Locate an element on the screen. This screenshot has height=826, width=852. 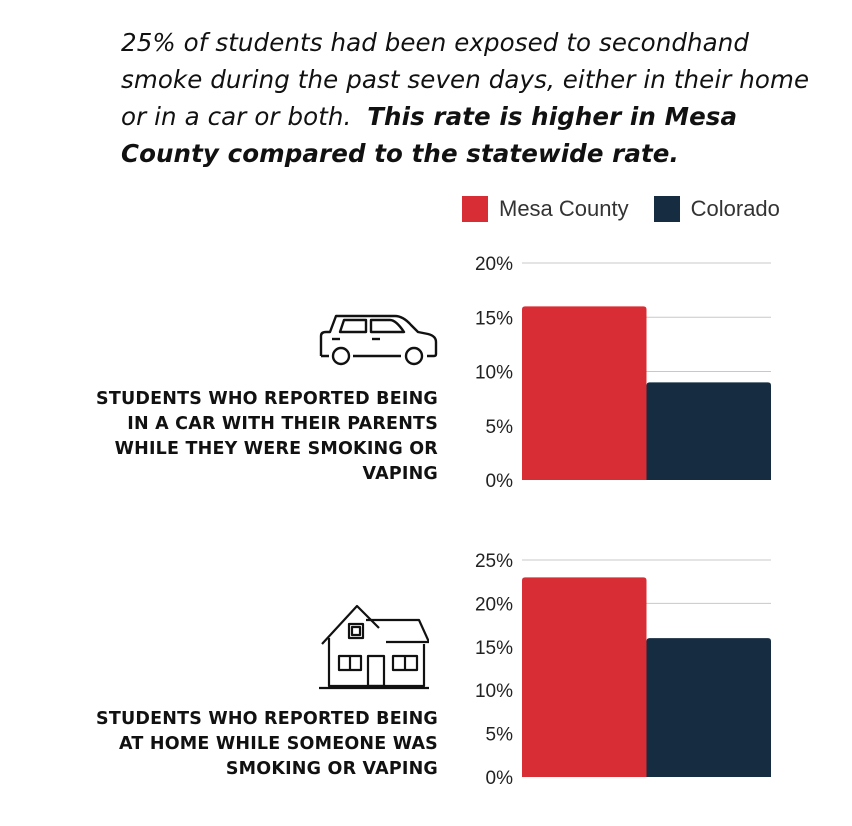
legend: Mesa County Colorado is located at coordinates (621, 209).